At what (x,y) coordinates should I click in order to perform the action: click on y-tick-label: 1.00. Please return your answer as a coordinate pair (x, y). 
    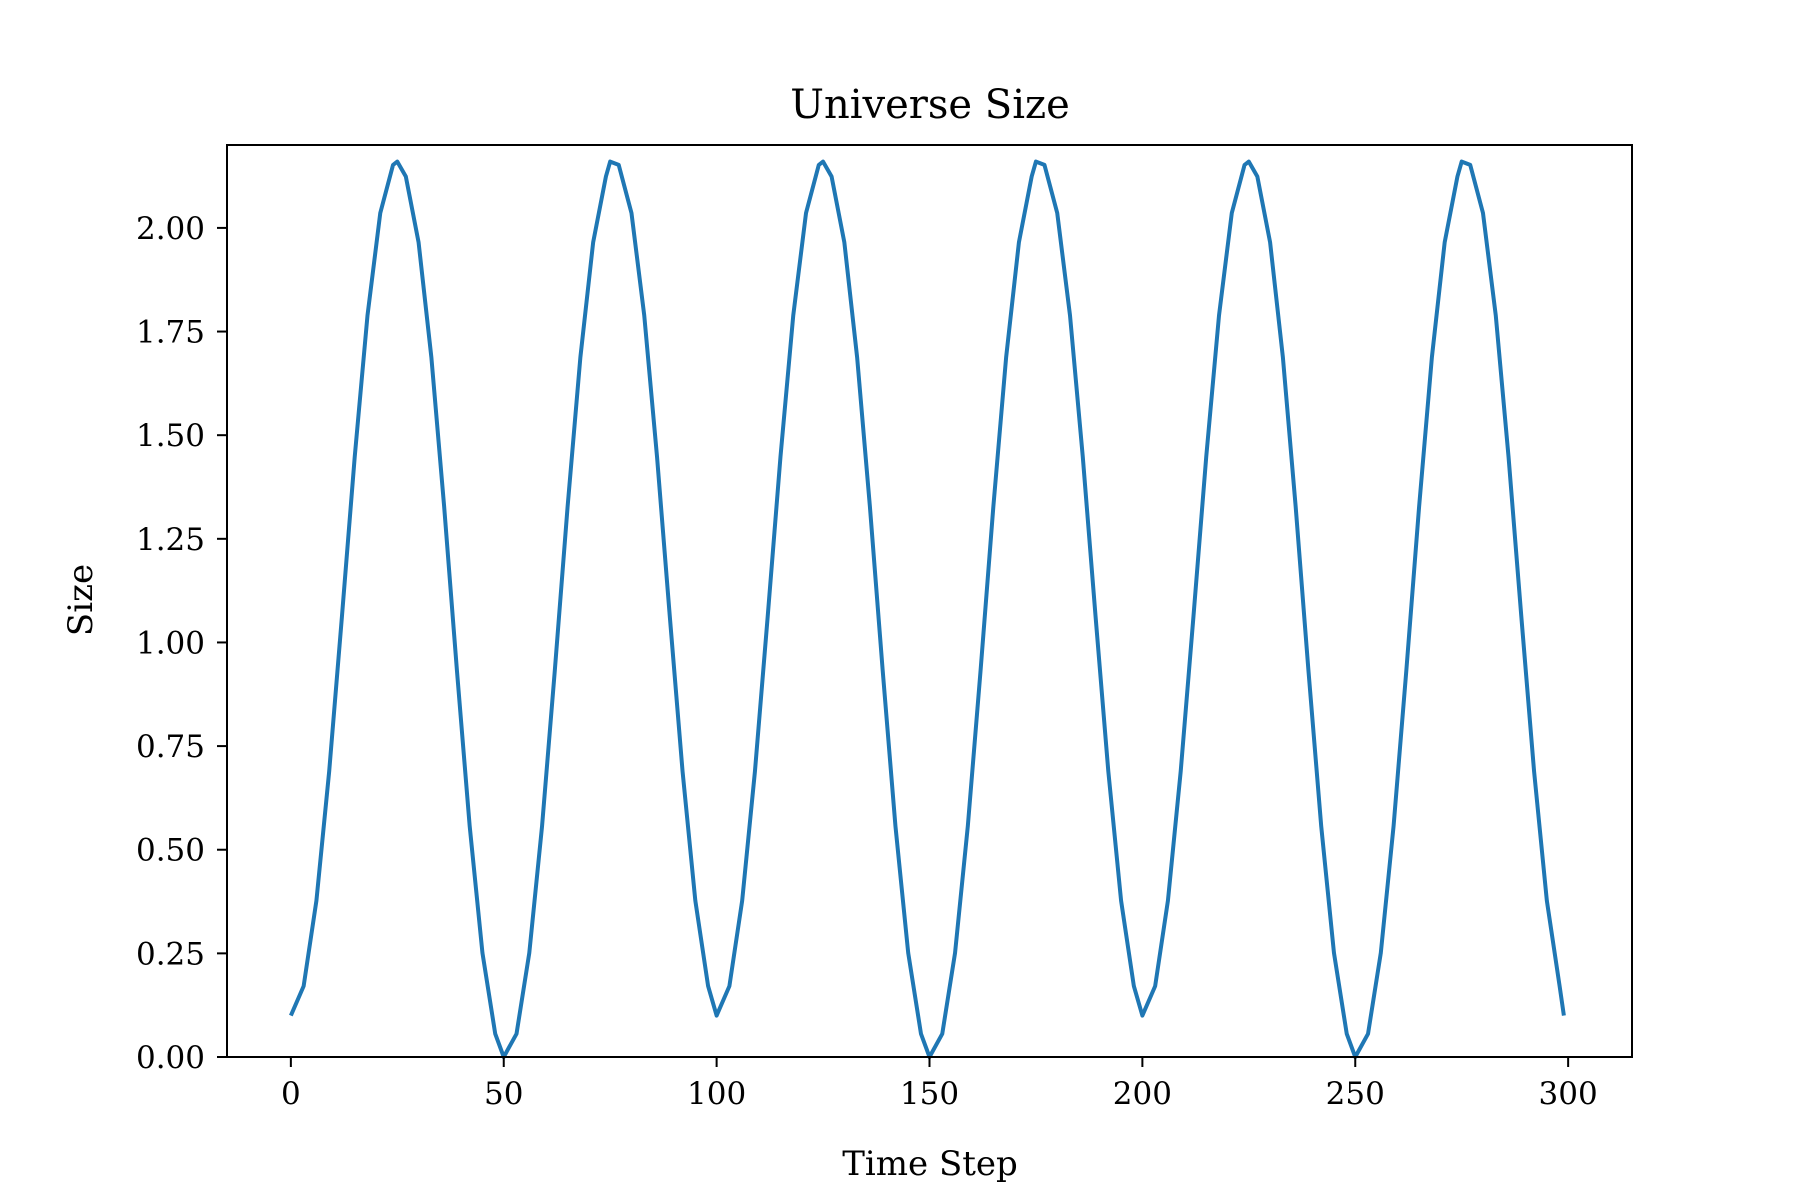
    Looking at the image, I should click on (170, 643).